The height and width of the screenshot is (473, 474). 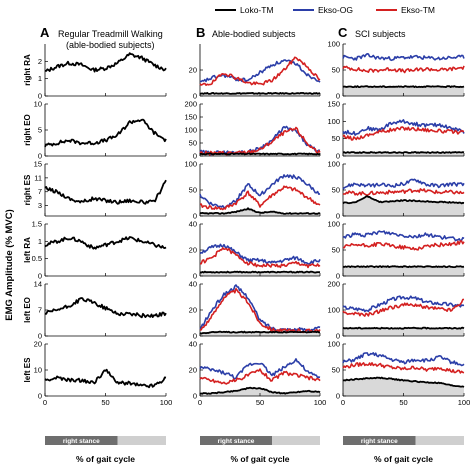 I want to click on x-axis-label-C: % of gait cycle, so click(x=403, y=459).